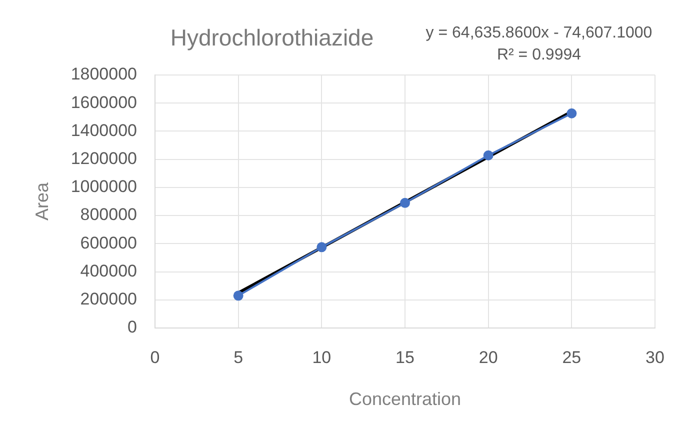 The width and height of the screenshot is (690, 441). What do you see at coordinates (103, 74) in the screenshot?
I see `y-tick-label: 1800000` at bounding box center [103, 74].